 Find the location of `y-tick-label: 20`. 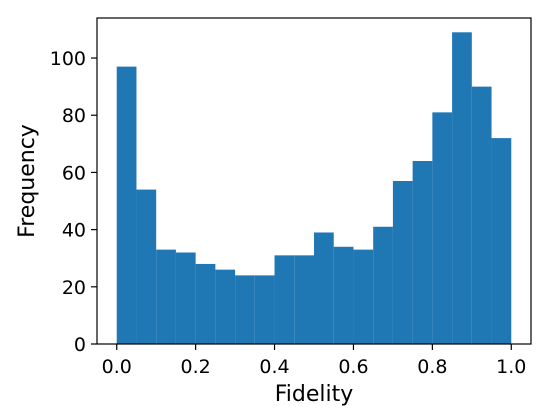

y-tick-label: 20 is located at coordinates (74, 288).